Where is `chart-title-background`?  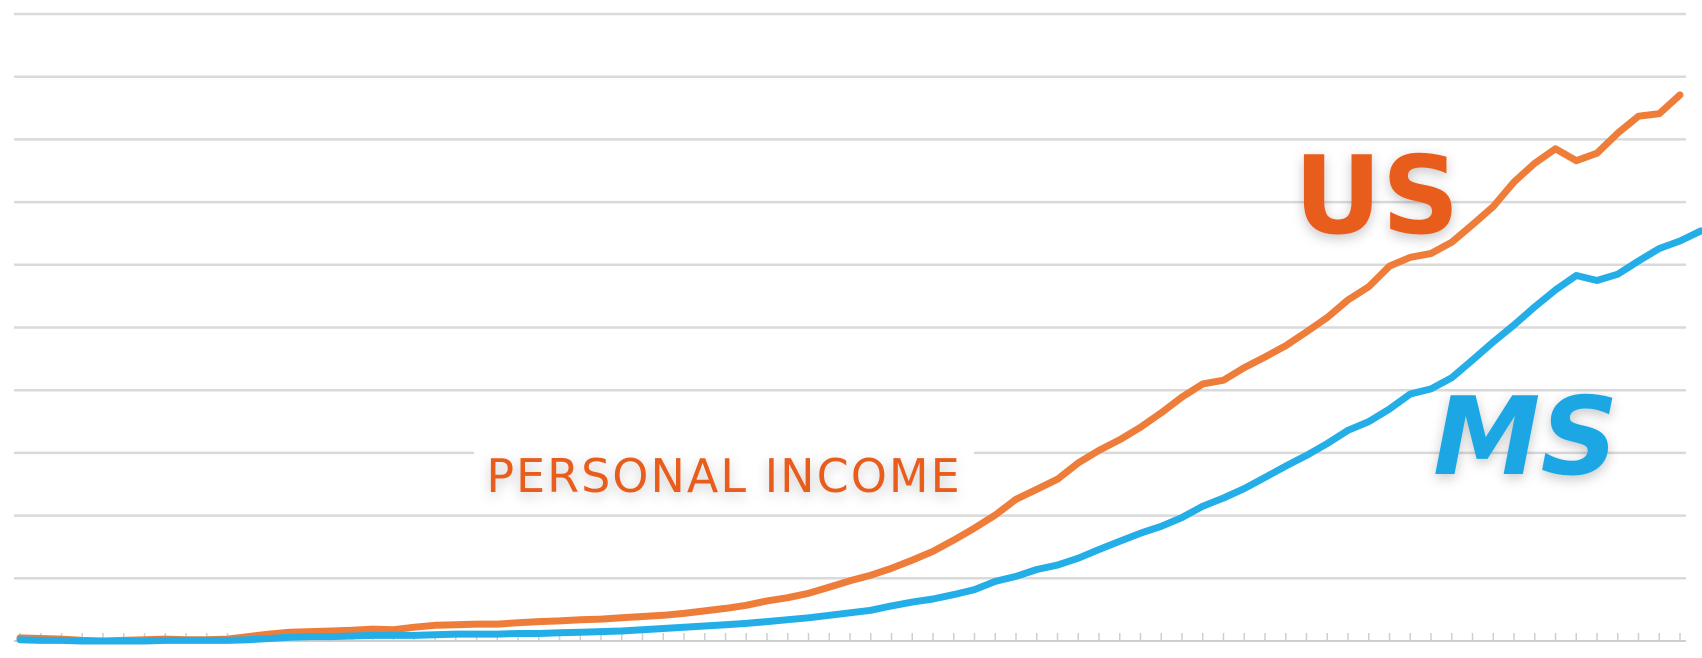
chart-title-background is located at coordinates (724, 476).